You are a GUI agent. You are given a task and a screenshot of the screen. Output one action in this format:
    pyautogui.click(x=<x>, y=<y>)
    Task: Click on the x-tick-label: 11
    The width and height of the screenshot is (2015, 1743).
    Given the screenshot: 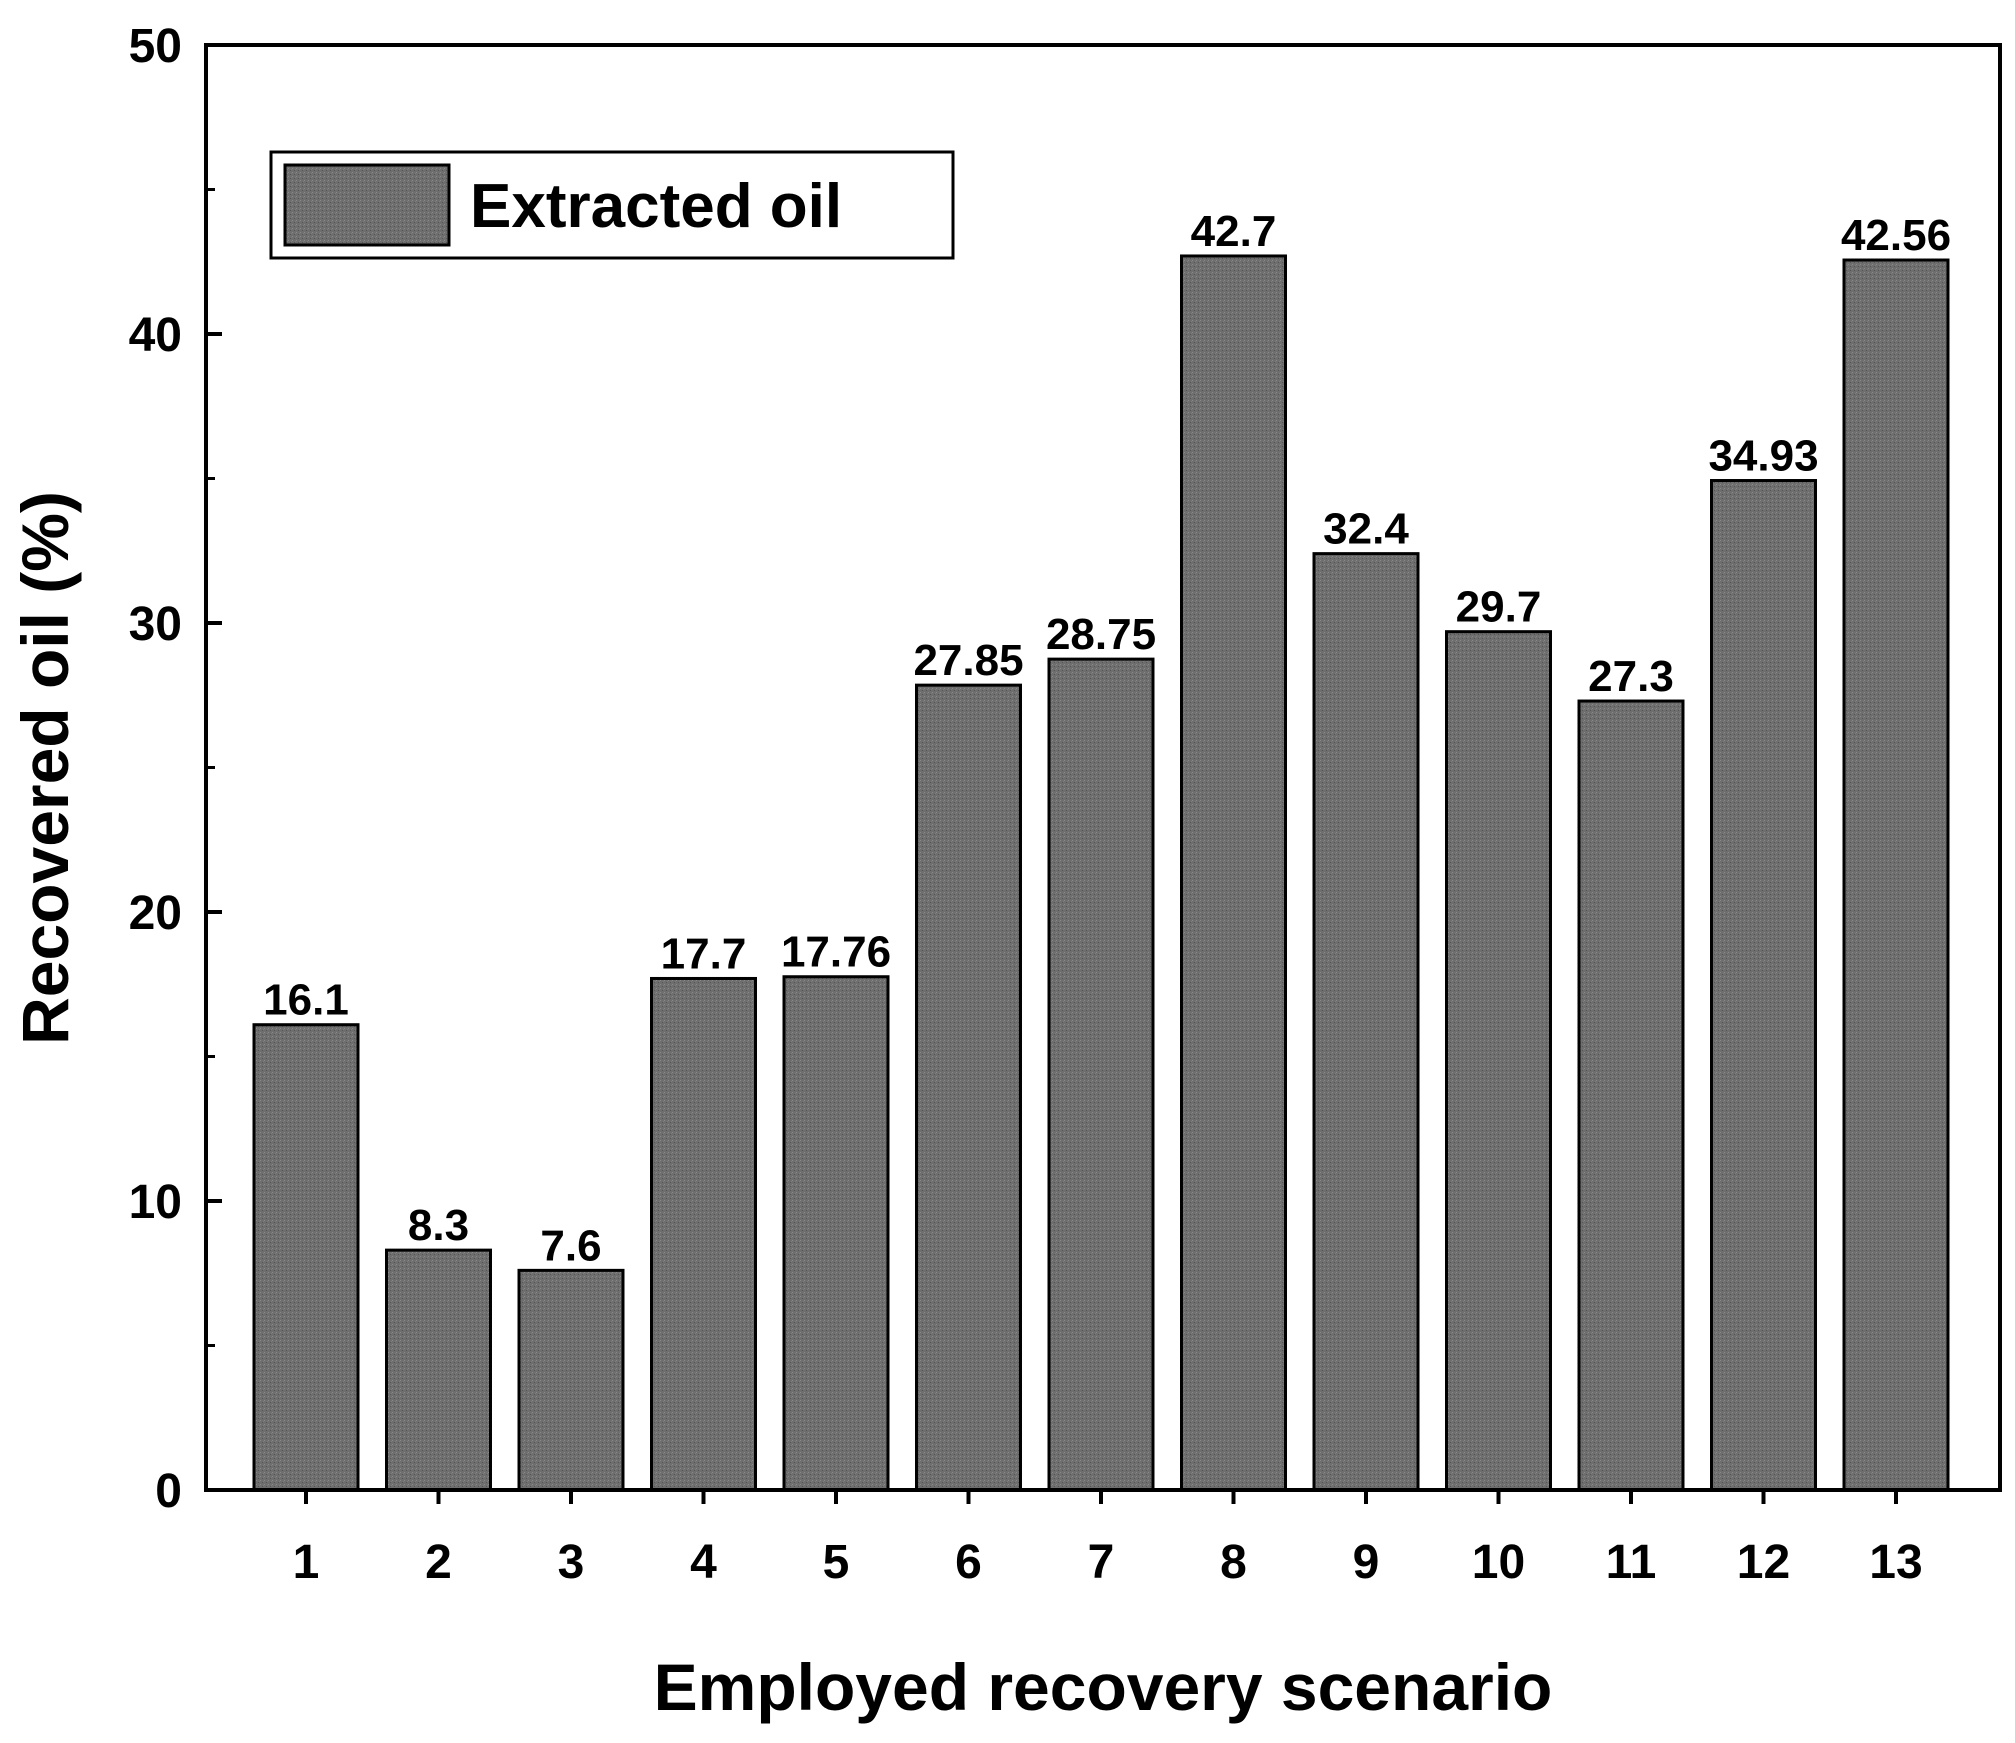 What is the action you would take?
    pyautogui.click(x=1631, y=1562)
    